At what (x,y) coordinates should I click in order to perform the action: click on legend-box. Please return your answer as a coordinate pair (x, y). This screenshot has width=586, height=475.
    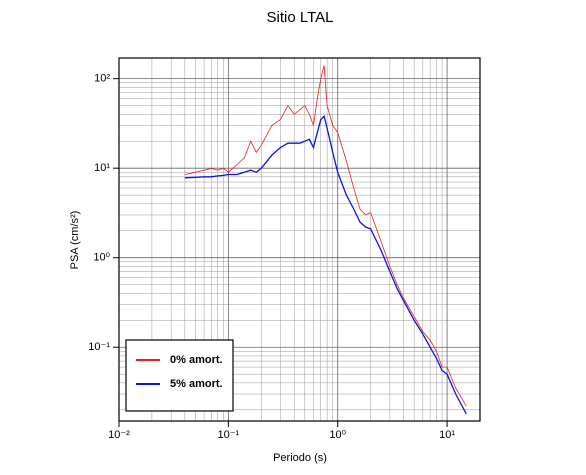
    Looking at the image, I should click on (179, 375).